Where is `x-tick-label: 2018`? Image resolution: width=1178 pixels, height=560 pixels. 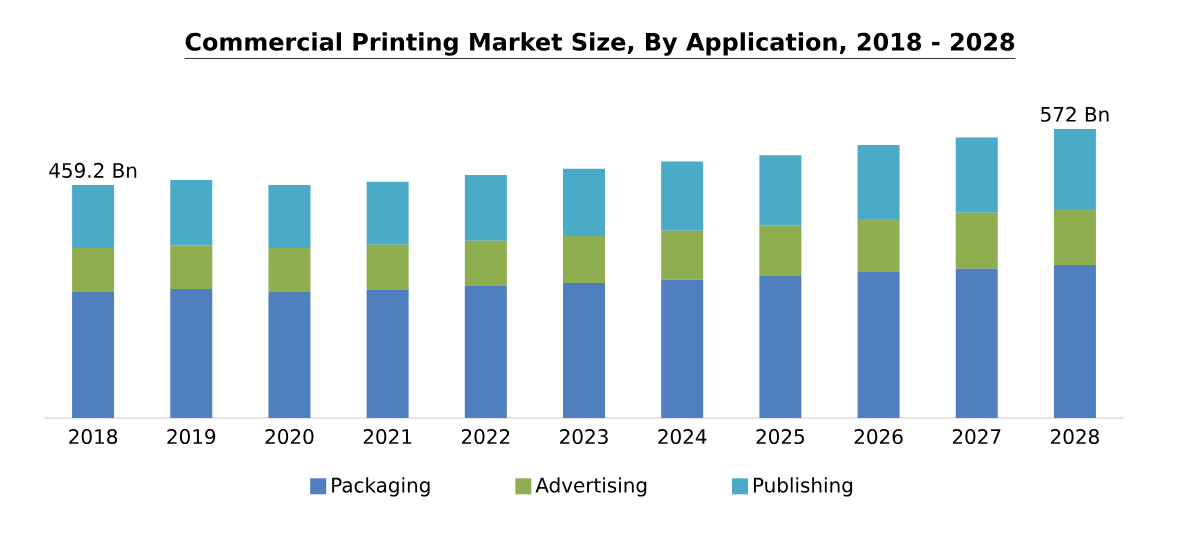
x-tick-label: 2018 is located at coordinates (93, 437).